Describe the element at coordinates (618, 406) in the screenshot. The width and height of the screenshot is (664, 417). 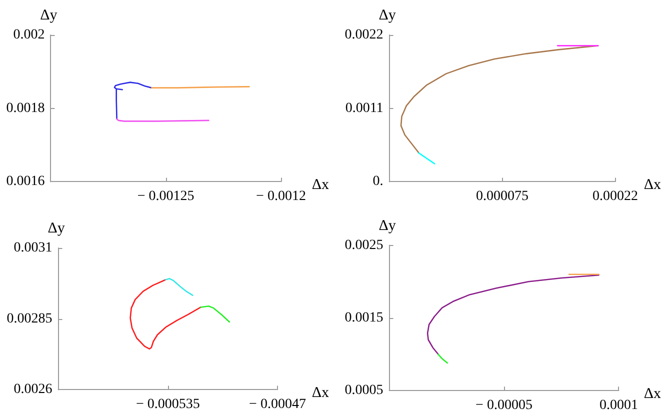
I see `x-tick-label: 0.0001` at that location.